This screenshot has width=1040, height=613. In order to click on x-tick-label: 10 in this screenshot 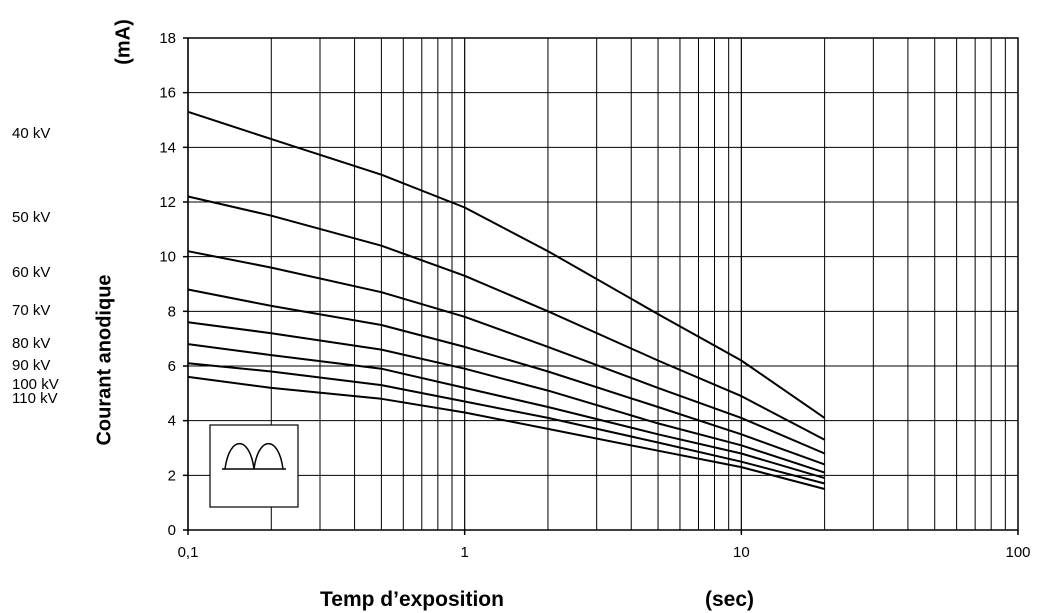, I will do `click(741, 552)`.